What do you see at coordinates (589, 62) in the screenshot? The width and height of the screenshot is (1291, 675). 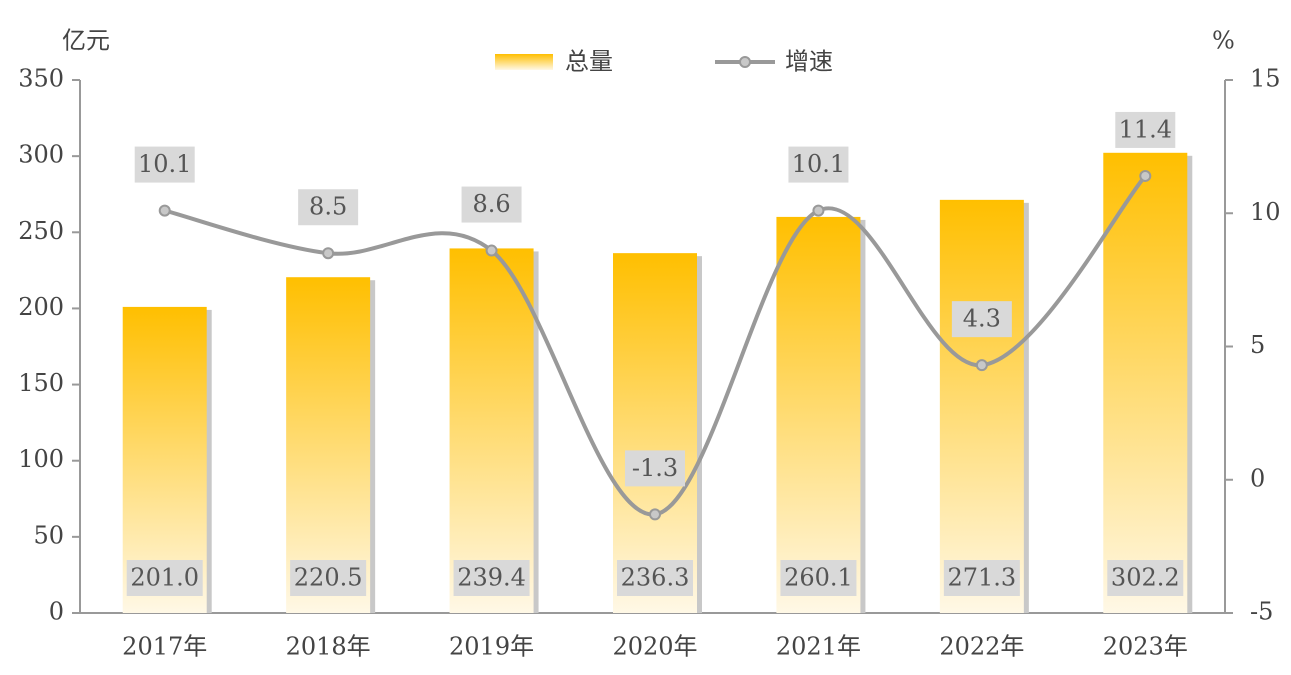 I see `legend-label: 总量` at bounding box center [589, 62].